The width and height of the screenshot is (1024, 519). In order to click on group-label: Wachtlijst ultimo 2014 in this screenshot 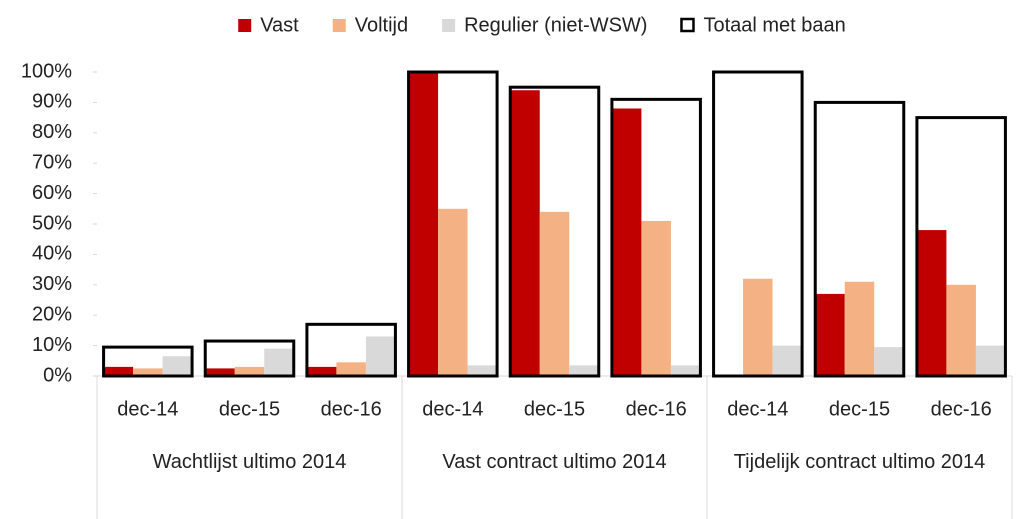, I will do `click(249, 462)`.